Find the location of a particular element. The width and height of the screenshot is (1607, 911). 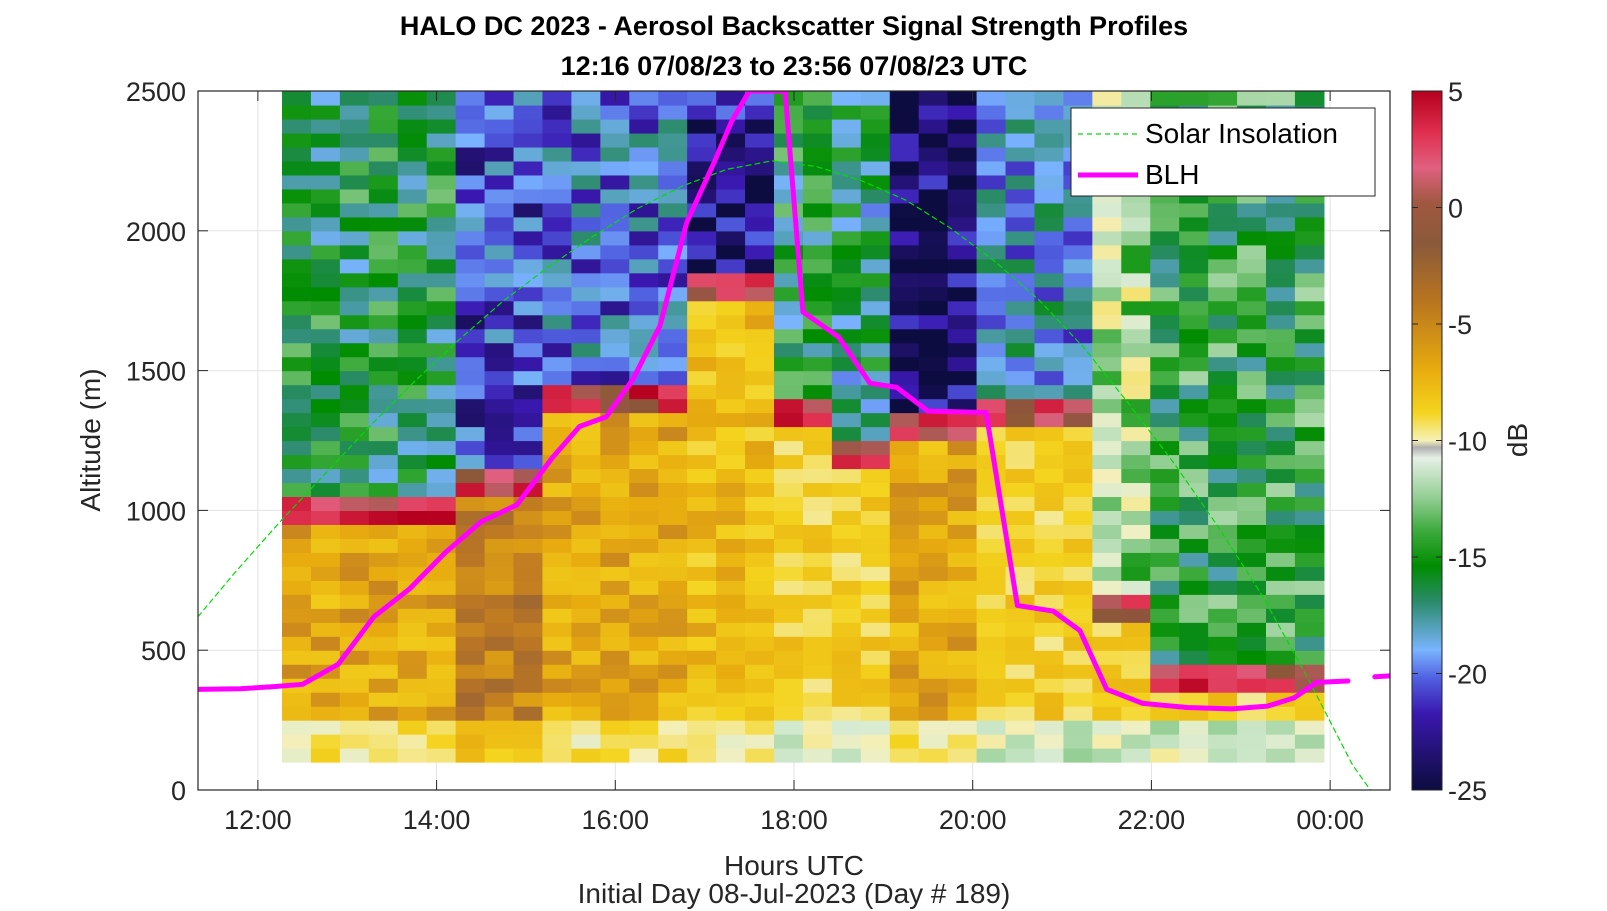

x-tick-label: 00:00 is located at coordinates (1330, 820).